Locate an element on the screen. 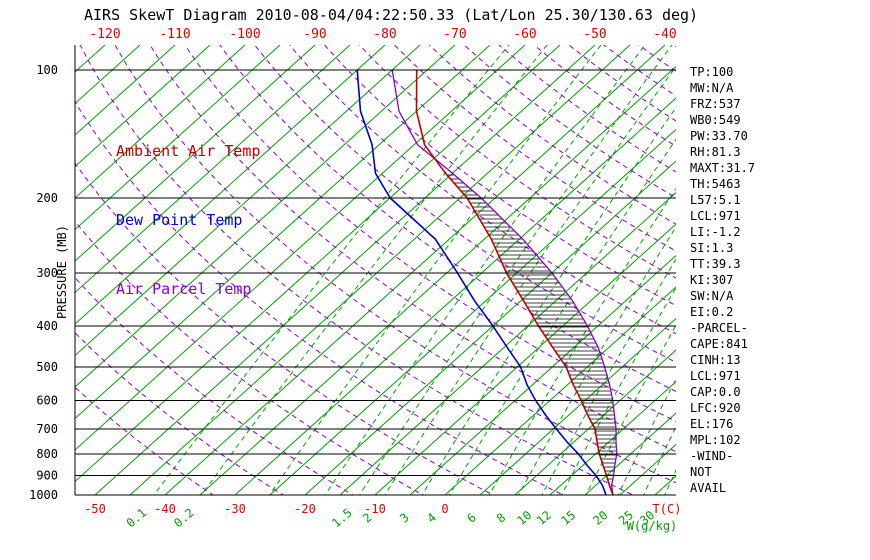  top-temp-label: -90 is located at coordinates (314, 34).